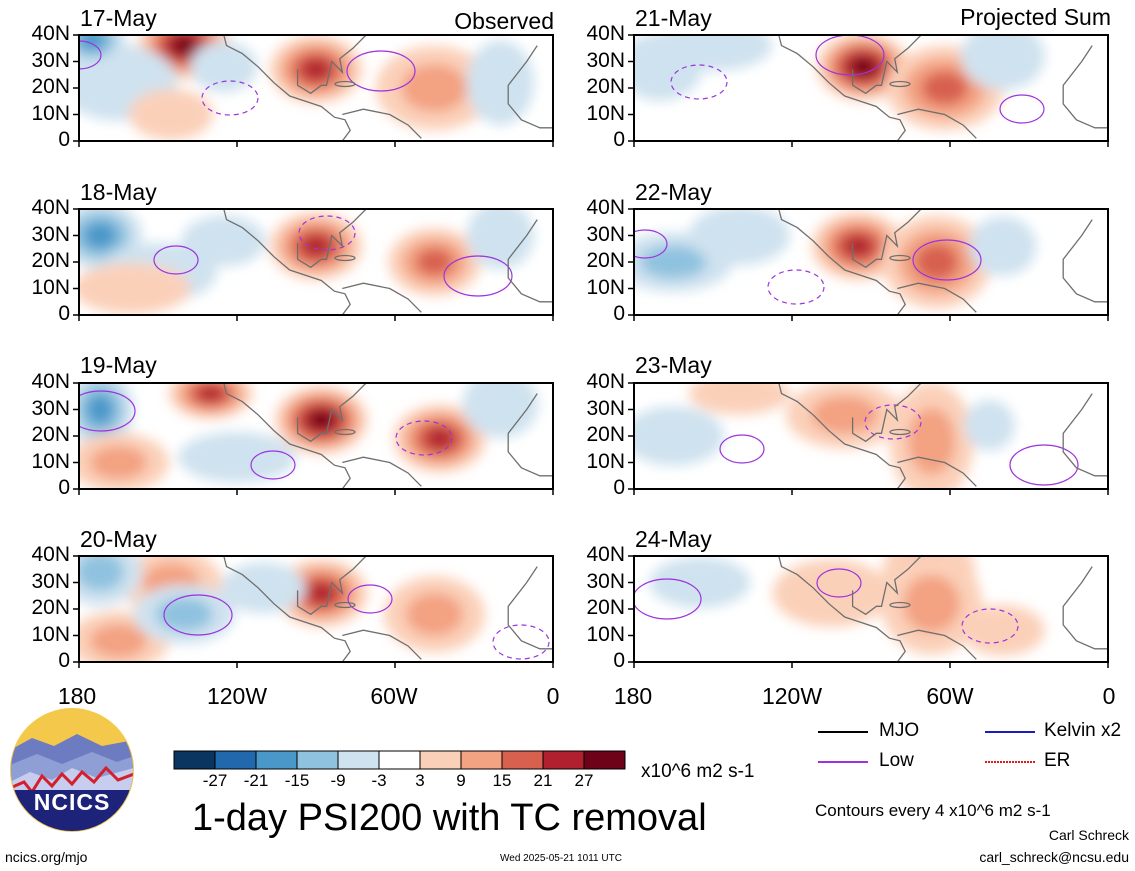 The width and height of the screenshot is (1135, 871). Describe the element at coordinates (605, 607) in the screenshot. I see `lat-label-r3-c1-2: 20N` at that location.